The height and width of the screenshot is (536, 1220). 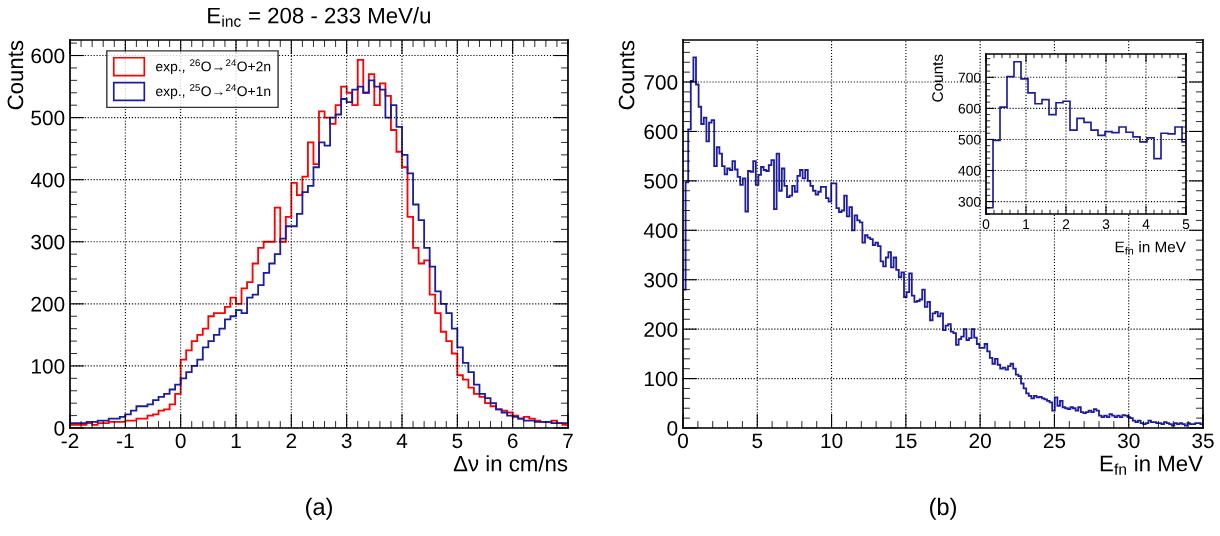 I want to click on legend-label: exp., $^{25}$O→$^{24}$O+1n, so click(x=213, y=91).